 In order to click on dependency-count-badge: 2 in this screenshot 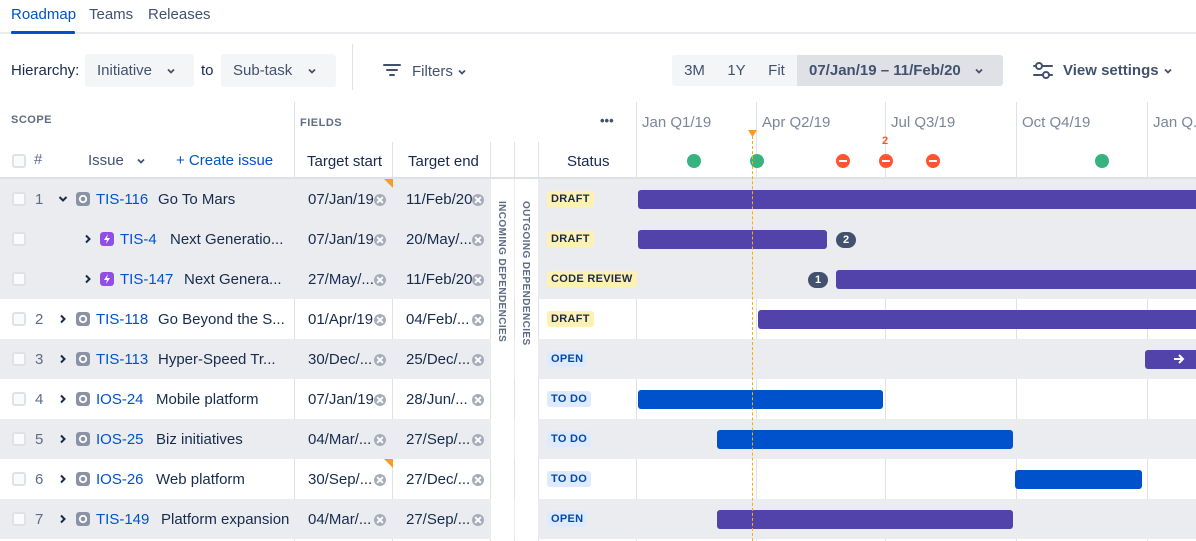, I will do `click(846, 240)`.